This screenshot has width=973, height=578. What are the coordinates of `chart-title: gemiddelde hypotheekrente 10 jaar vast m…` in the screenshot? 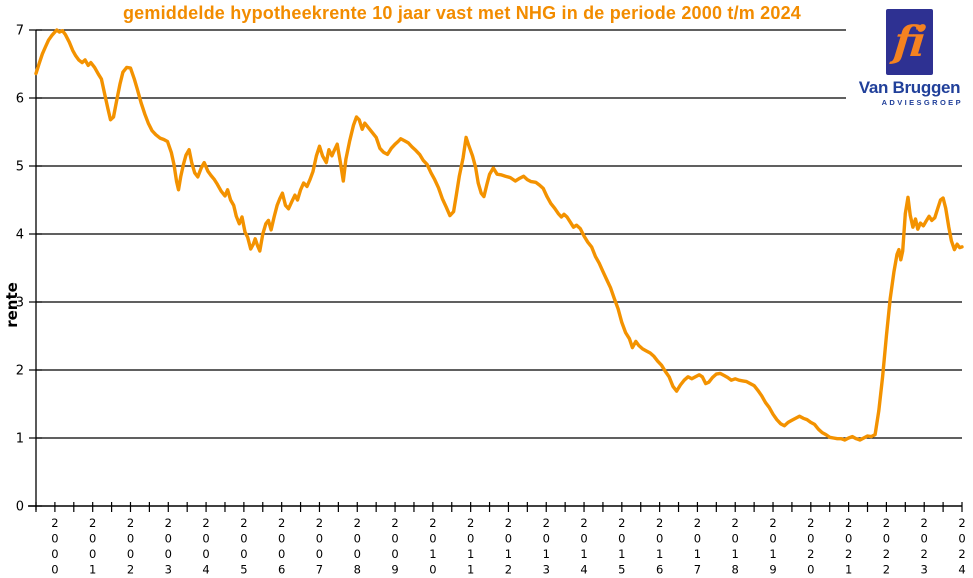 It's located at (462, 13).